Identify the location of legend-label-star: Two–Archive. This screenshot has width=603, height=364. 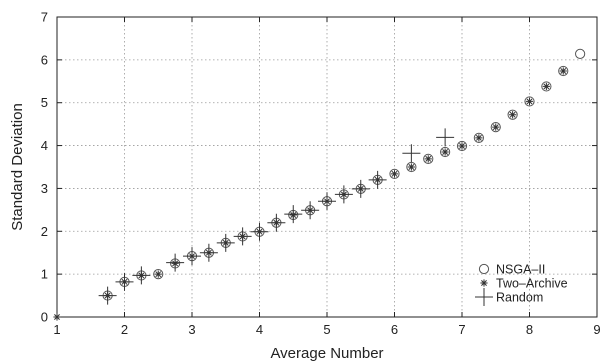
(532, 284).